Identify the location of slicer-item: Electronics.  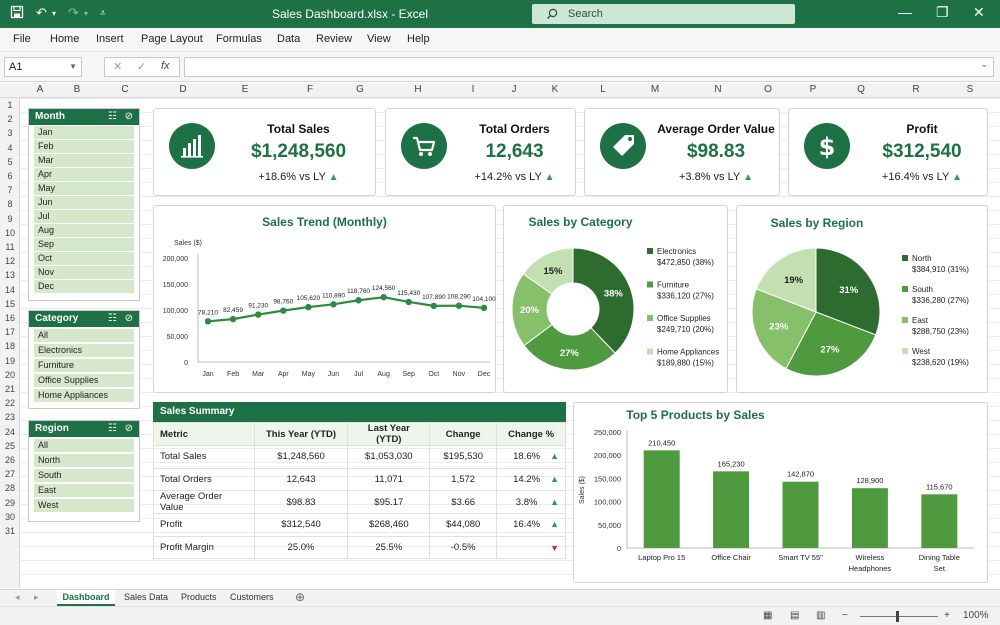
(84, 350).